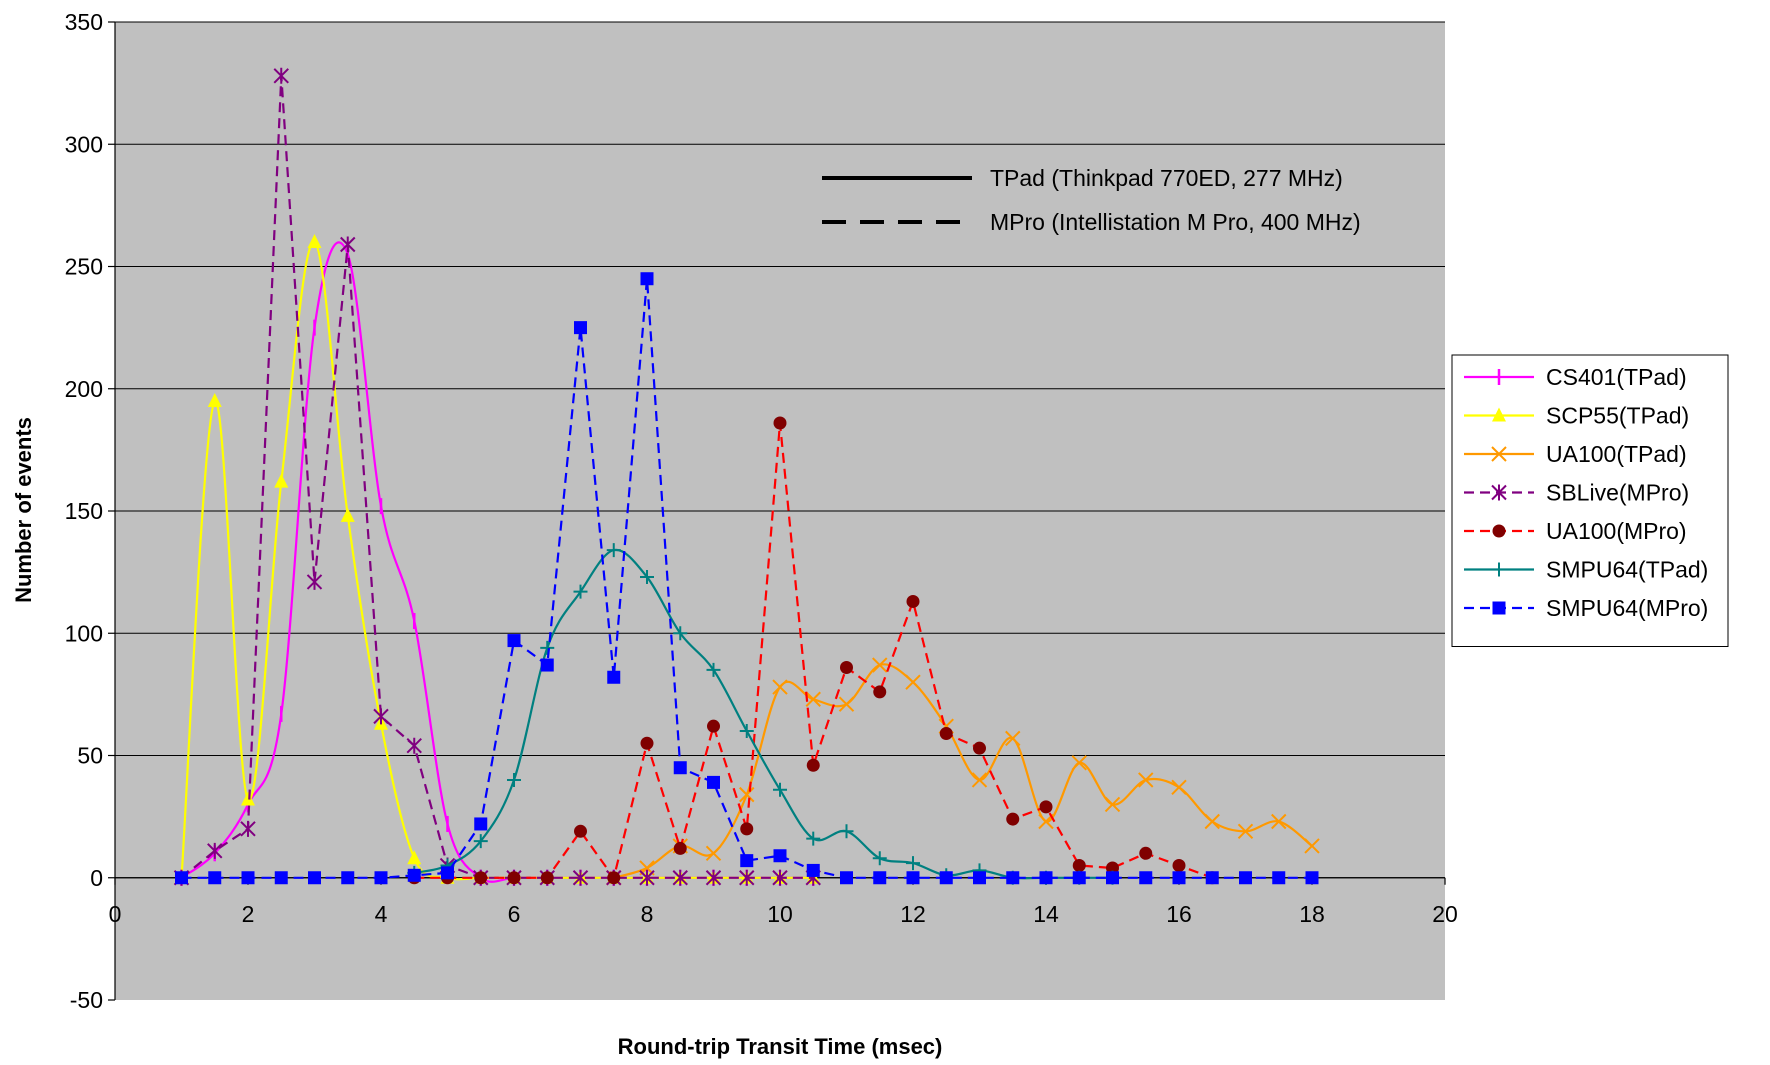 The height and width of the screenshot is (1065, 1770). Describe the element at coordinates (780, 1046) in the screenshot. I see `x-axis-title: Round-trip Transit Time (msec)` at that location.